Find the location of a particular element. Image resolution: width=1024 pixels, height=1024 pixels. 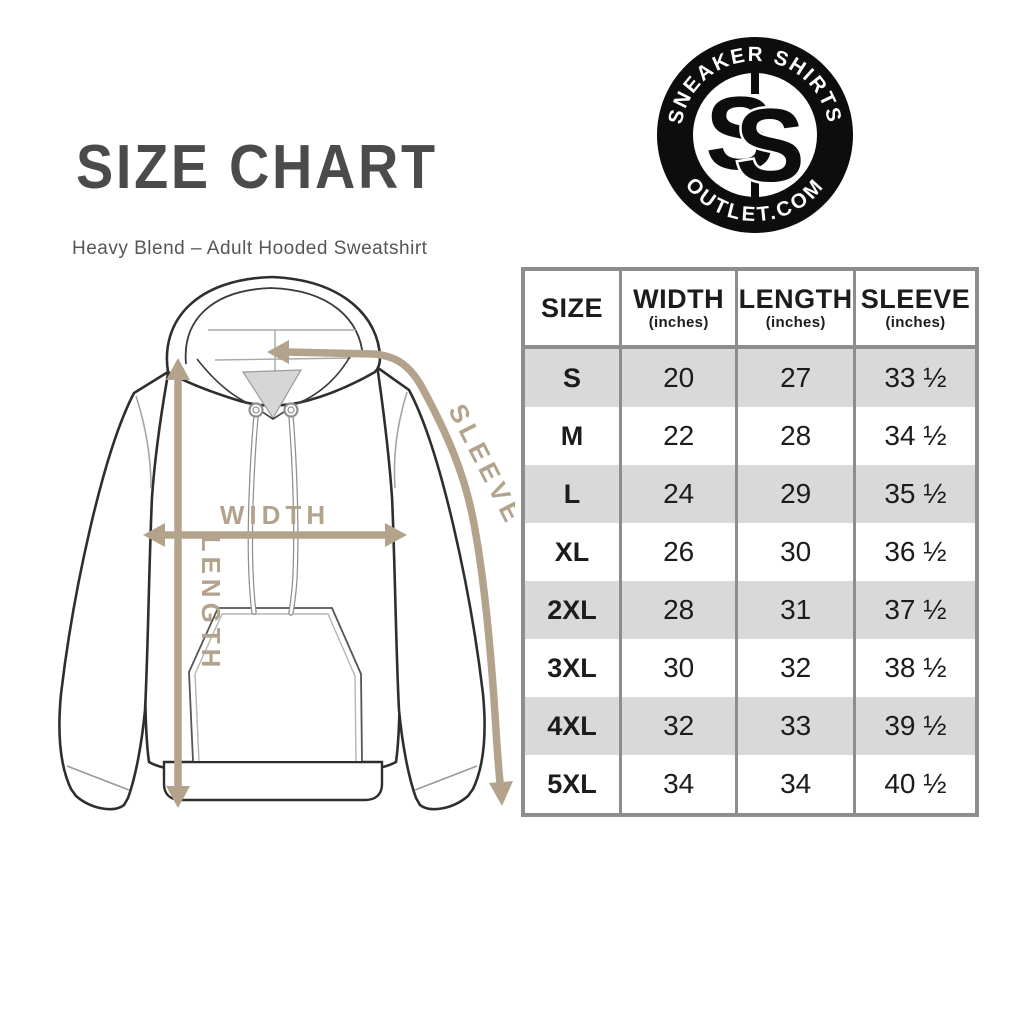

sleeve-cell: 34 ½ is located at coordinates (914, 436).